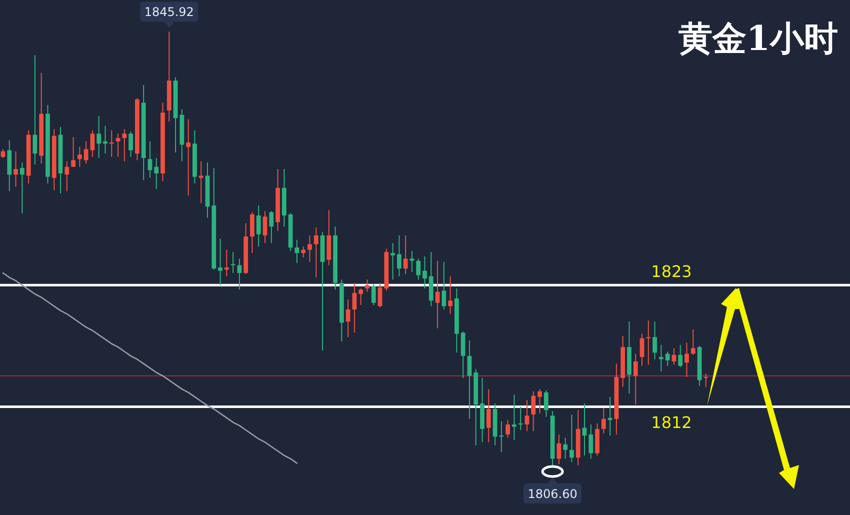 The width and height of the screenshot is (850, 515). I want to click on annotation: 1806.60, so click(553, 494).